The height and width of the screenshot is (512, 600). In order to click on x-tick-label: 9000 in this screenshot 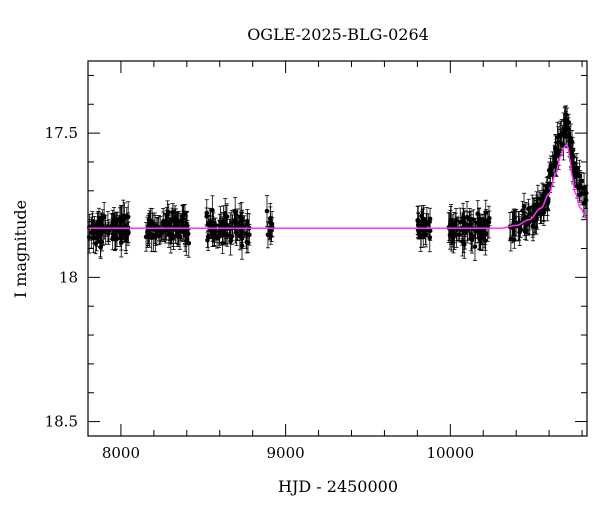, I will do `click(286, 453)`.